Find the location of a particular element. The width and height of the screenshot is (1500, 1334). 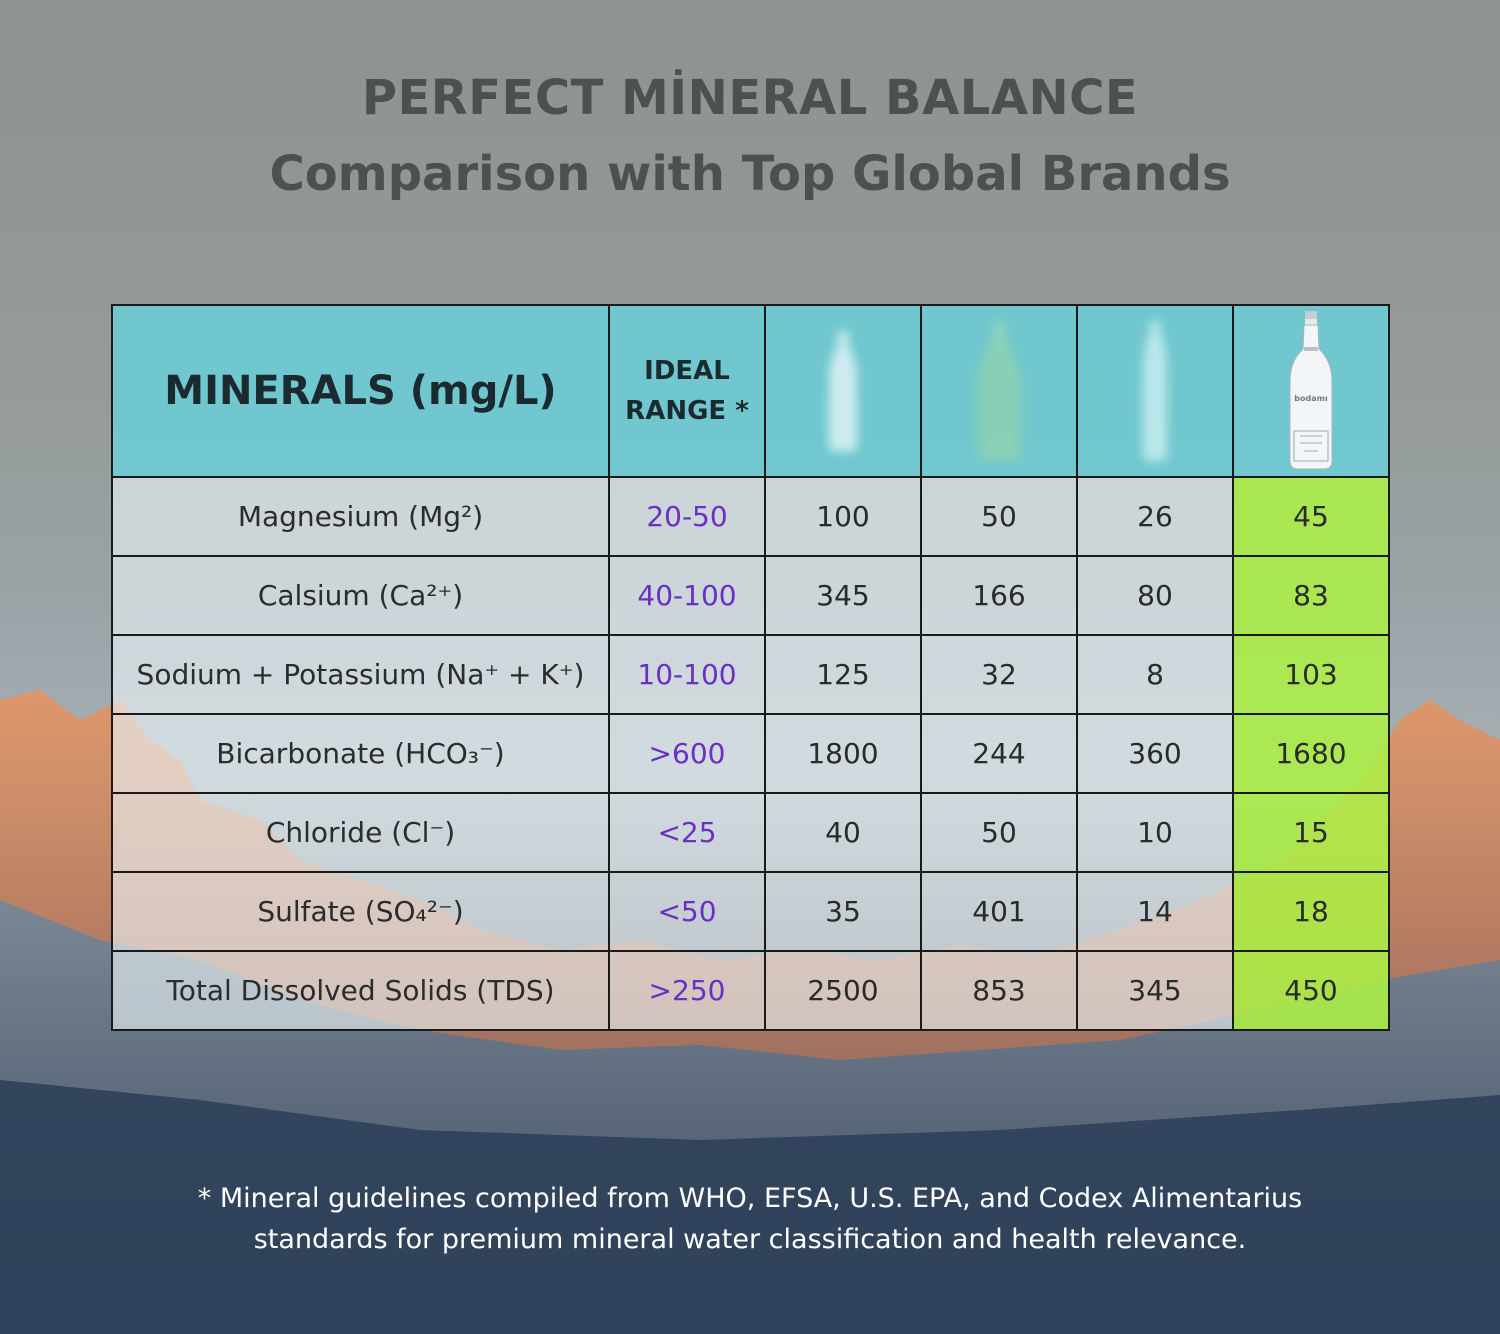

brand-1-value: 1800 is located at coordinates (843, 753).